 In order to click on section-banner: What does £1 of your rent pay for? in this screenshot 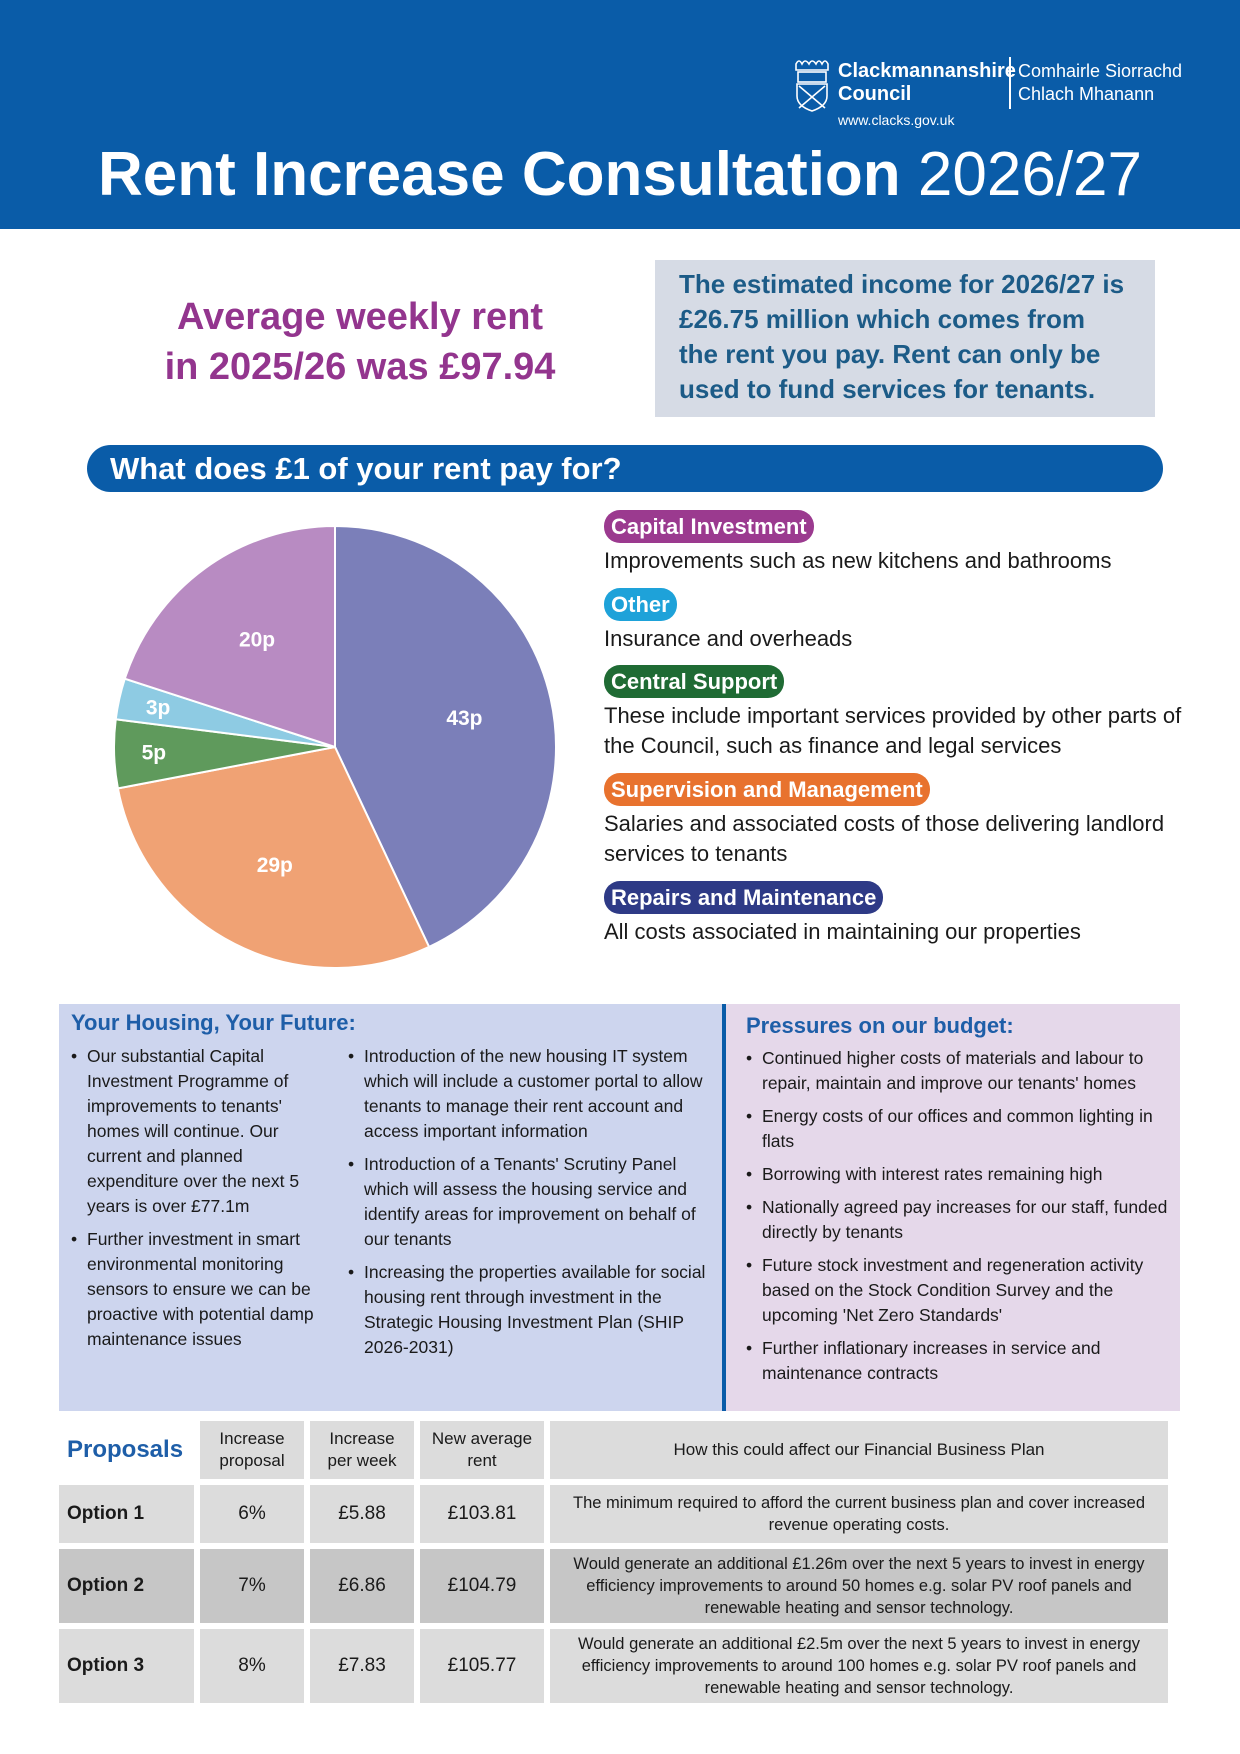, I will do `click(625, 468)`.